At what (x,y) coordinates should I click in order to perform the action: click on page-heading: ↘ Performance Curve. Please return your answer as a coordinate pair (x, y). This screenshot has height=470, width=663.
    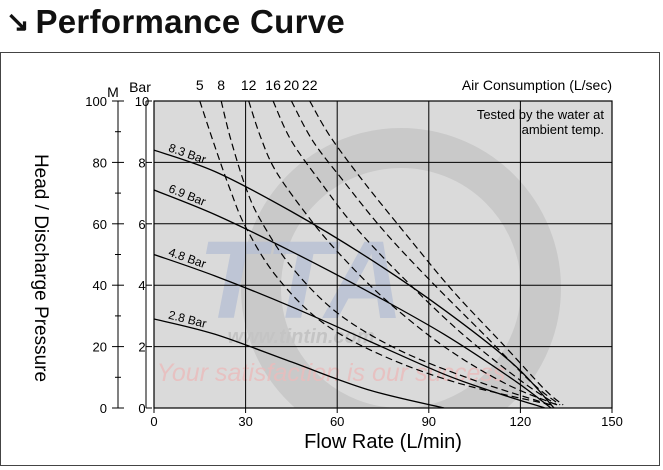
    Looking at the image, I should click on (175, 22).